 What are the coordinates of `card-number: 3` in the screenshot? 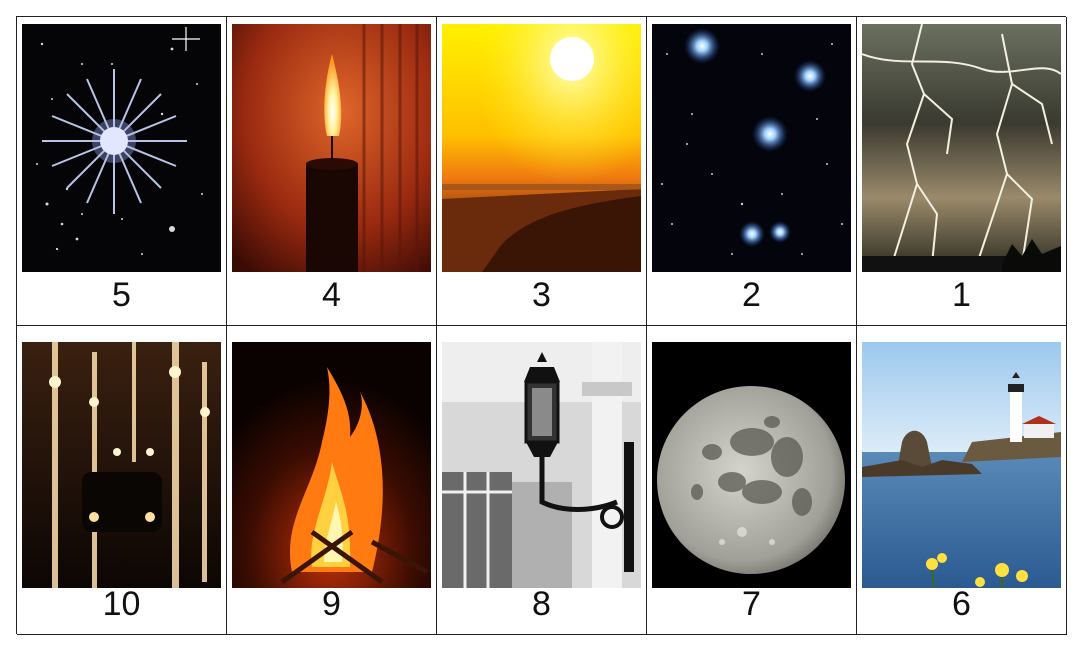 It's located at (541, 295).